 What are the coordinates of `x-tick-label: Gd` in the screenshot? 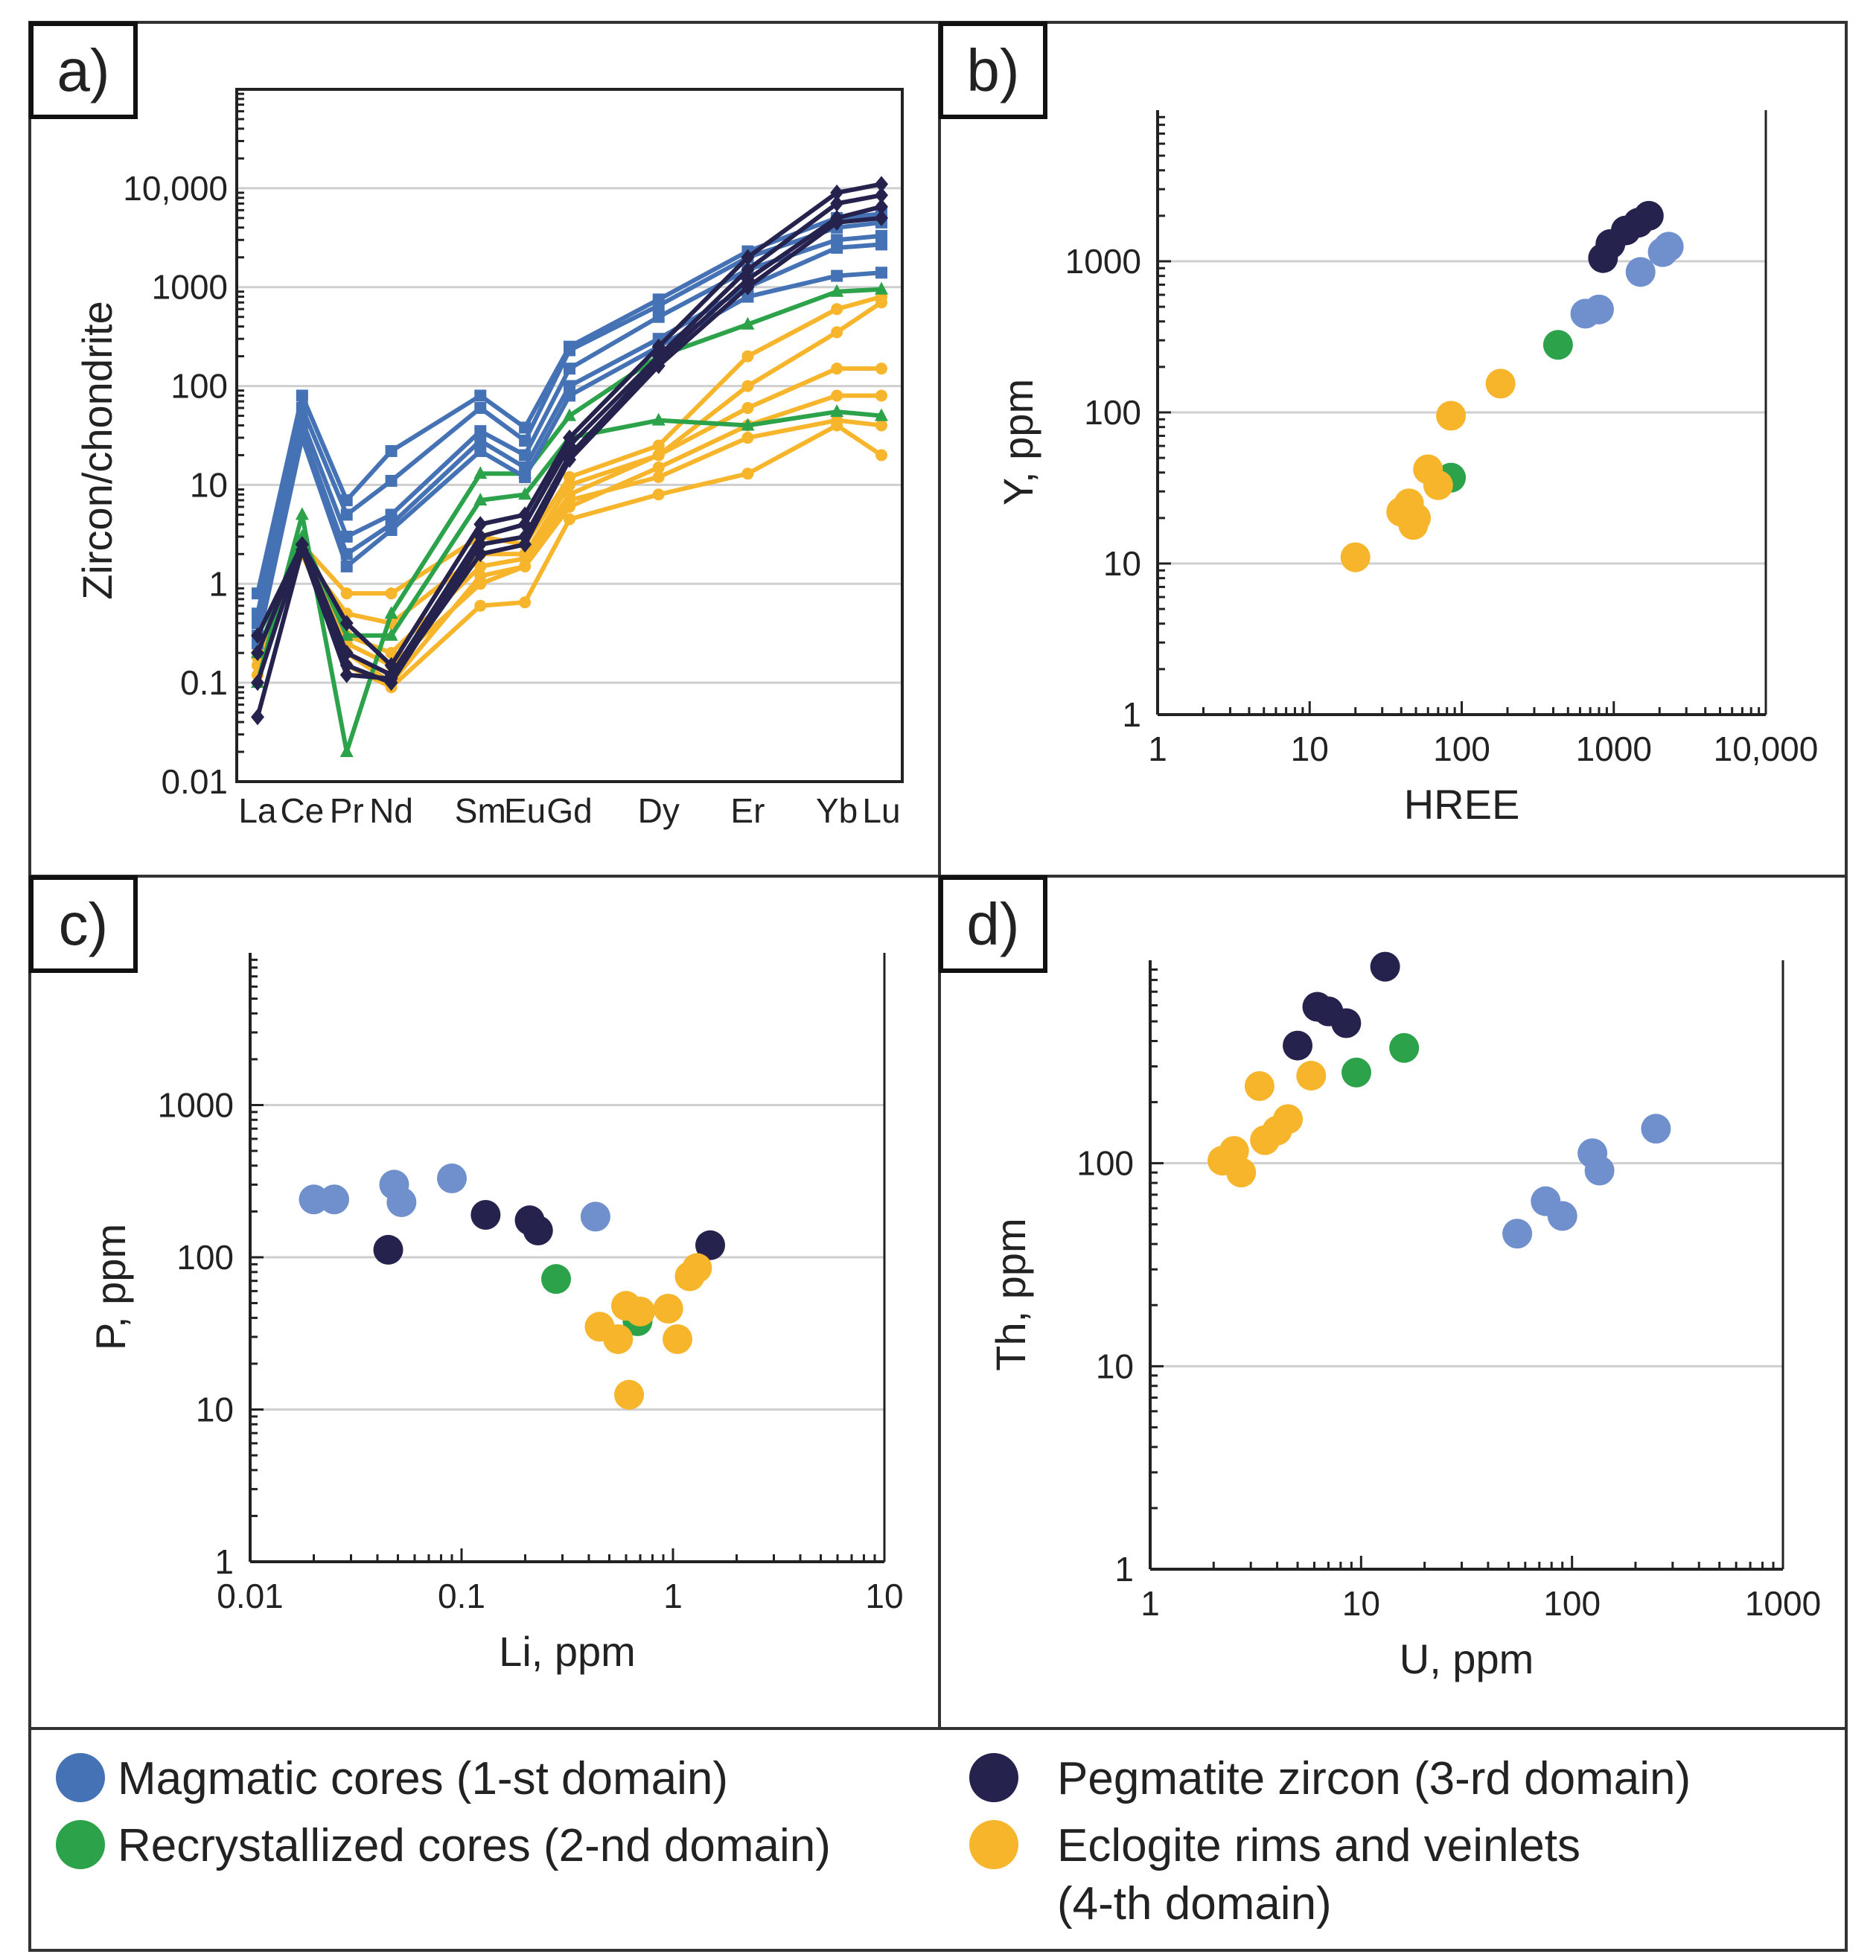 It's located at (569, 810).